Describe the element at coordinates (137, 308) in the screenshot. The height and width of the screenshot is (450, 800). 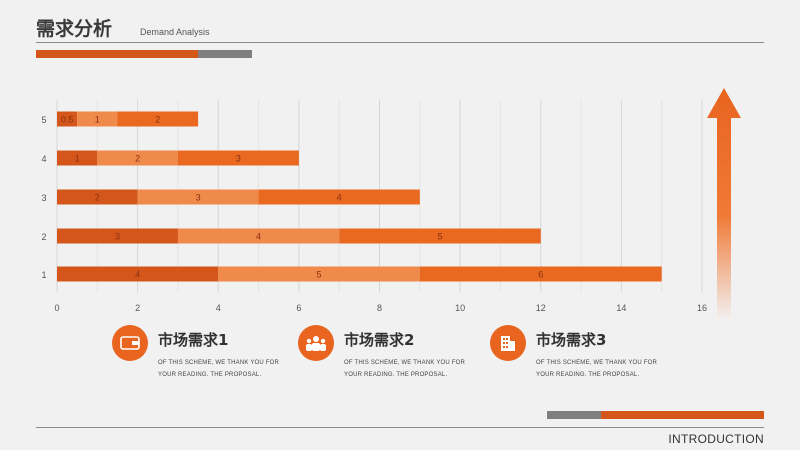
I see `x-tick-label: 2` at that location.